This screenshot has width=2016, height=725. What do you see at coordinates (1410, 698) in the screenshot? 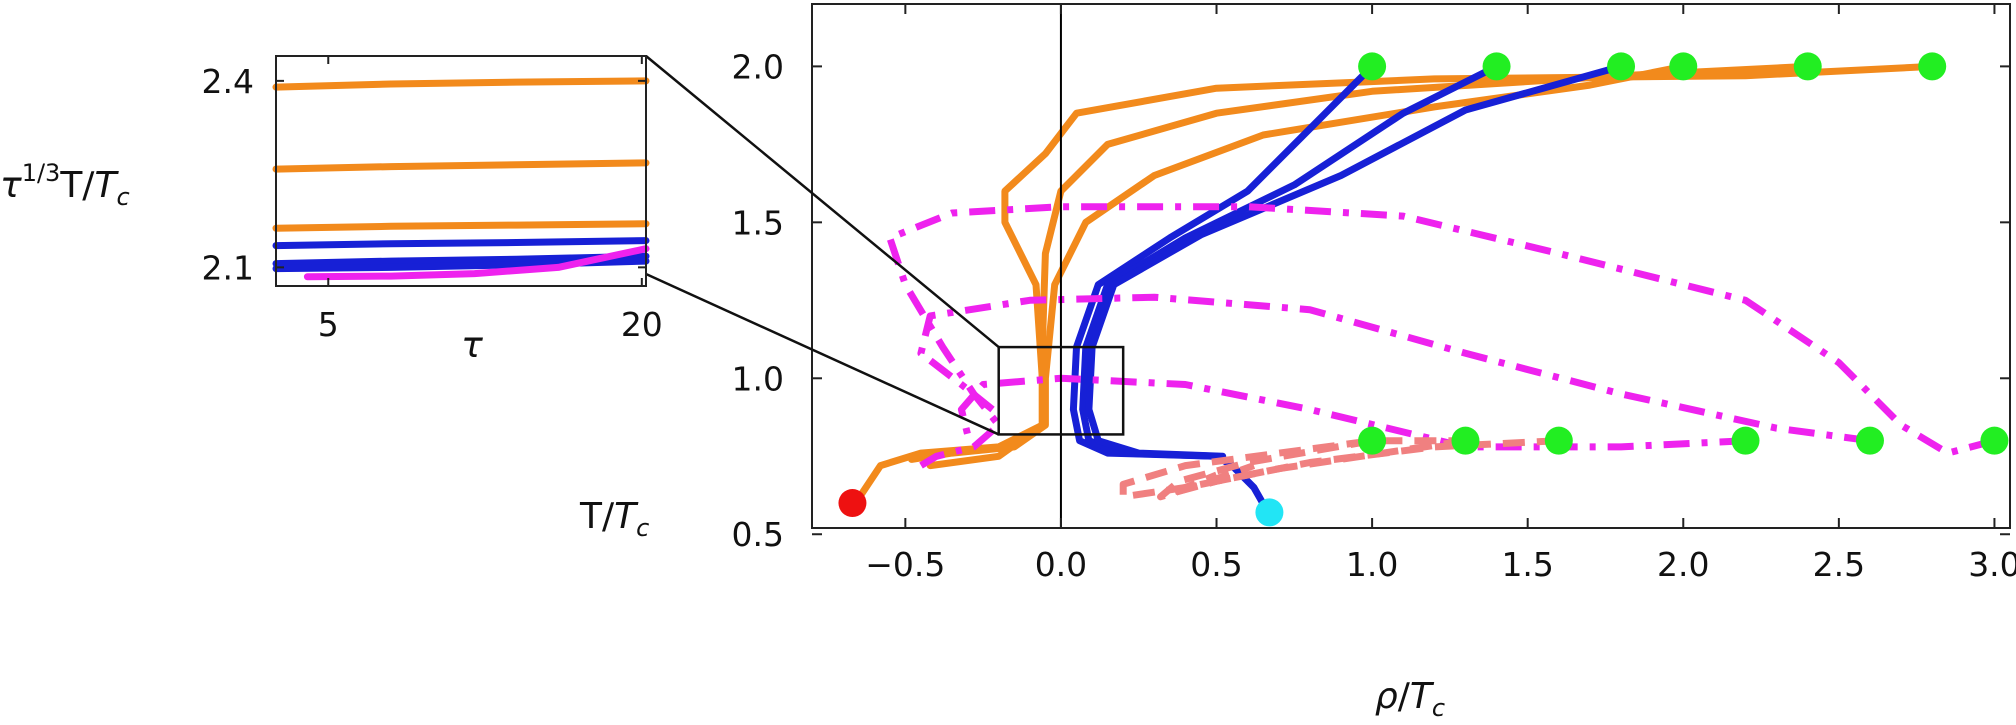
I see `main-x-axis-label: ρ/Tc` at bounding box center [1410, 698].